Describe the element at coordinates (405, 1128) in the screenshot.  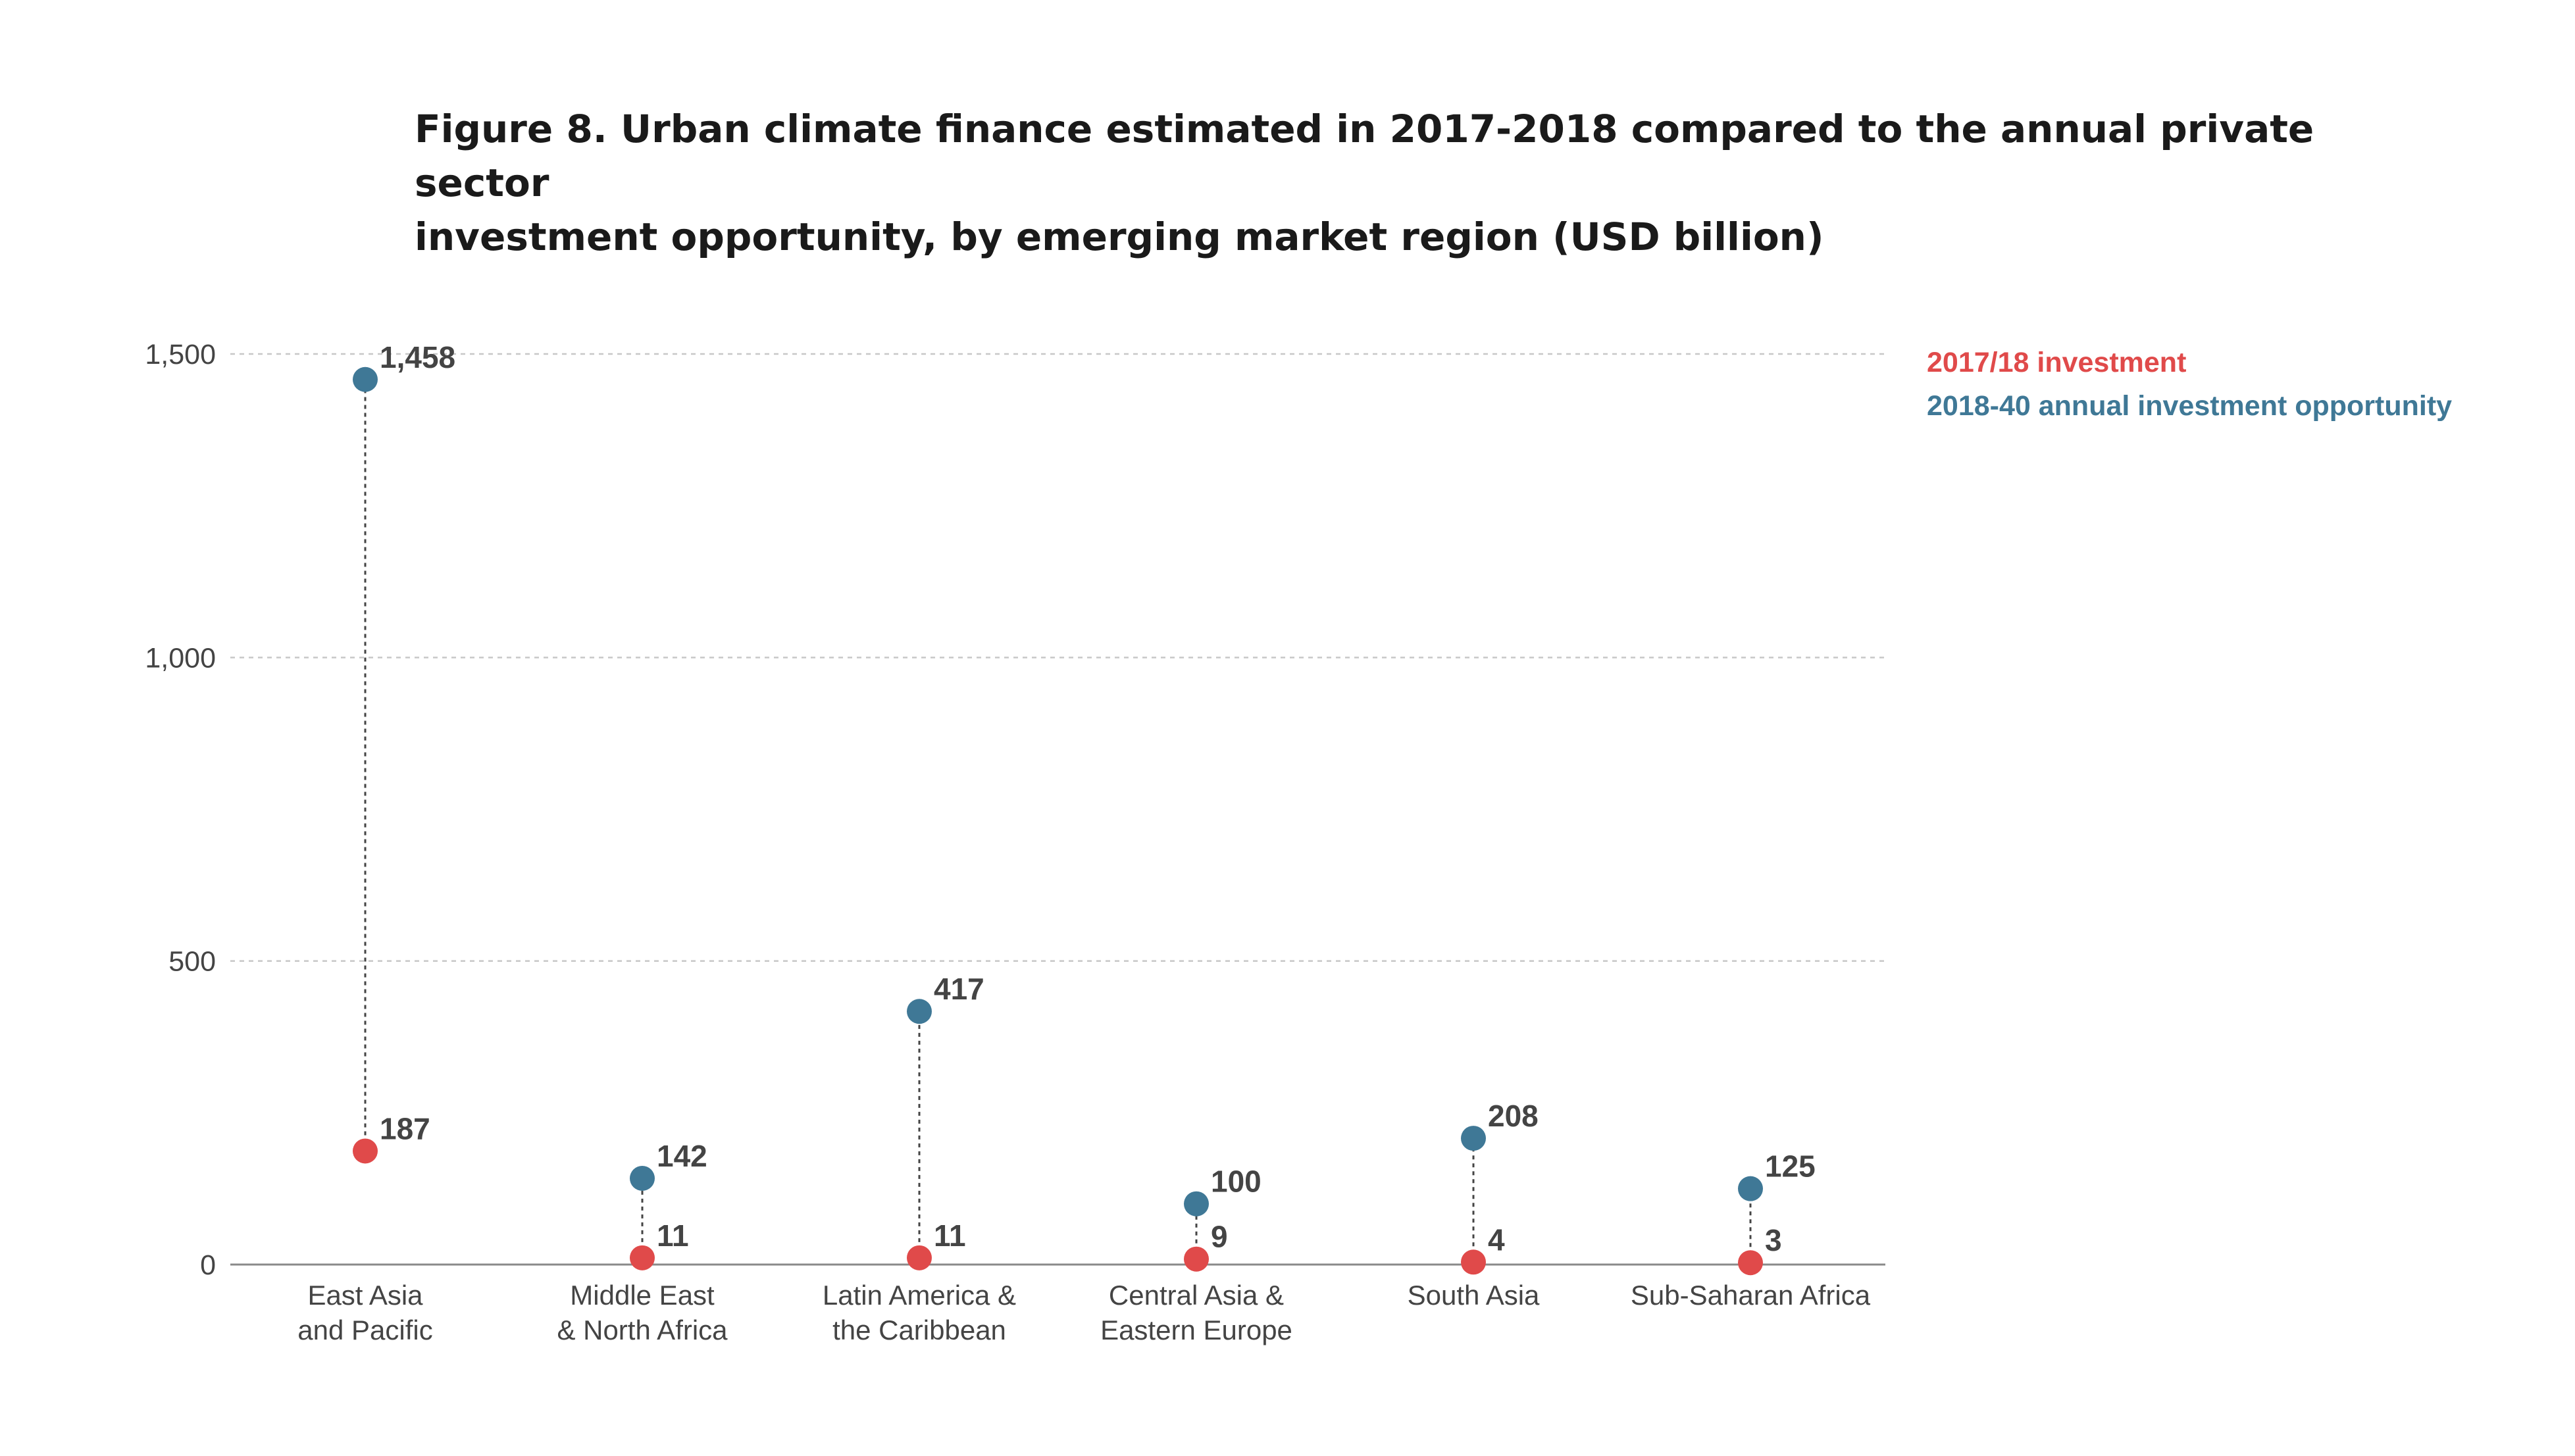
I see `data-label: 187` at that location.